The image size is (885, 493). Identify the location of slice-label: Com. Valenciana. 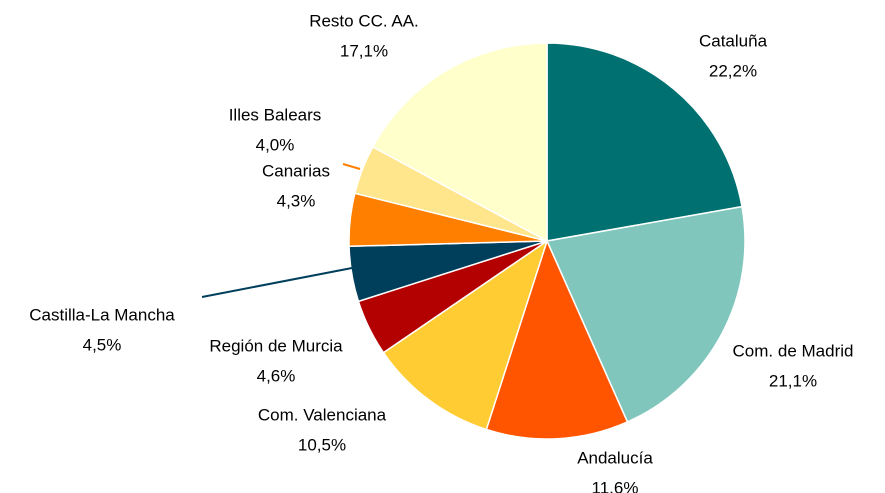
(322, 414).